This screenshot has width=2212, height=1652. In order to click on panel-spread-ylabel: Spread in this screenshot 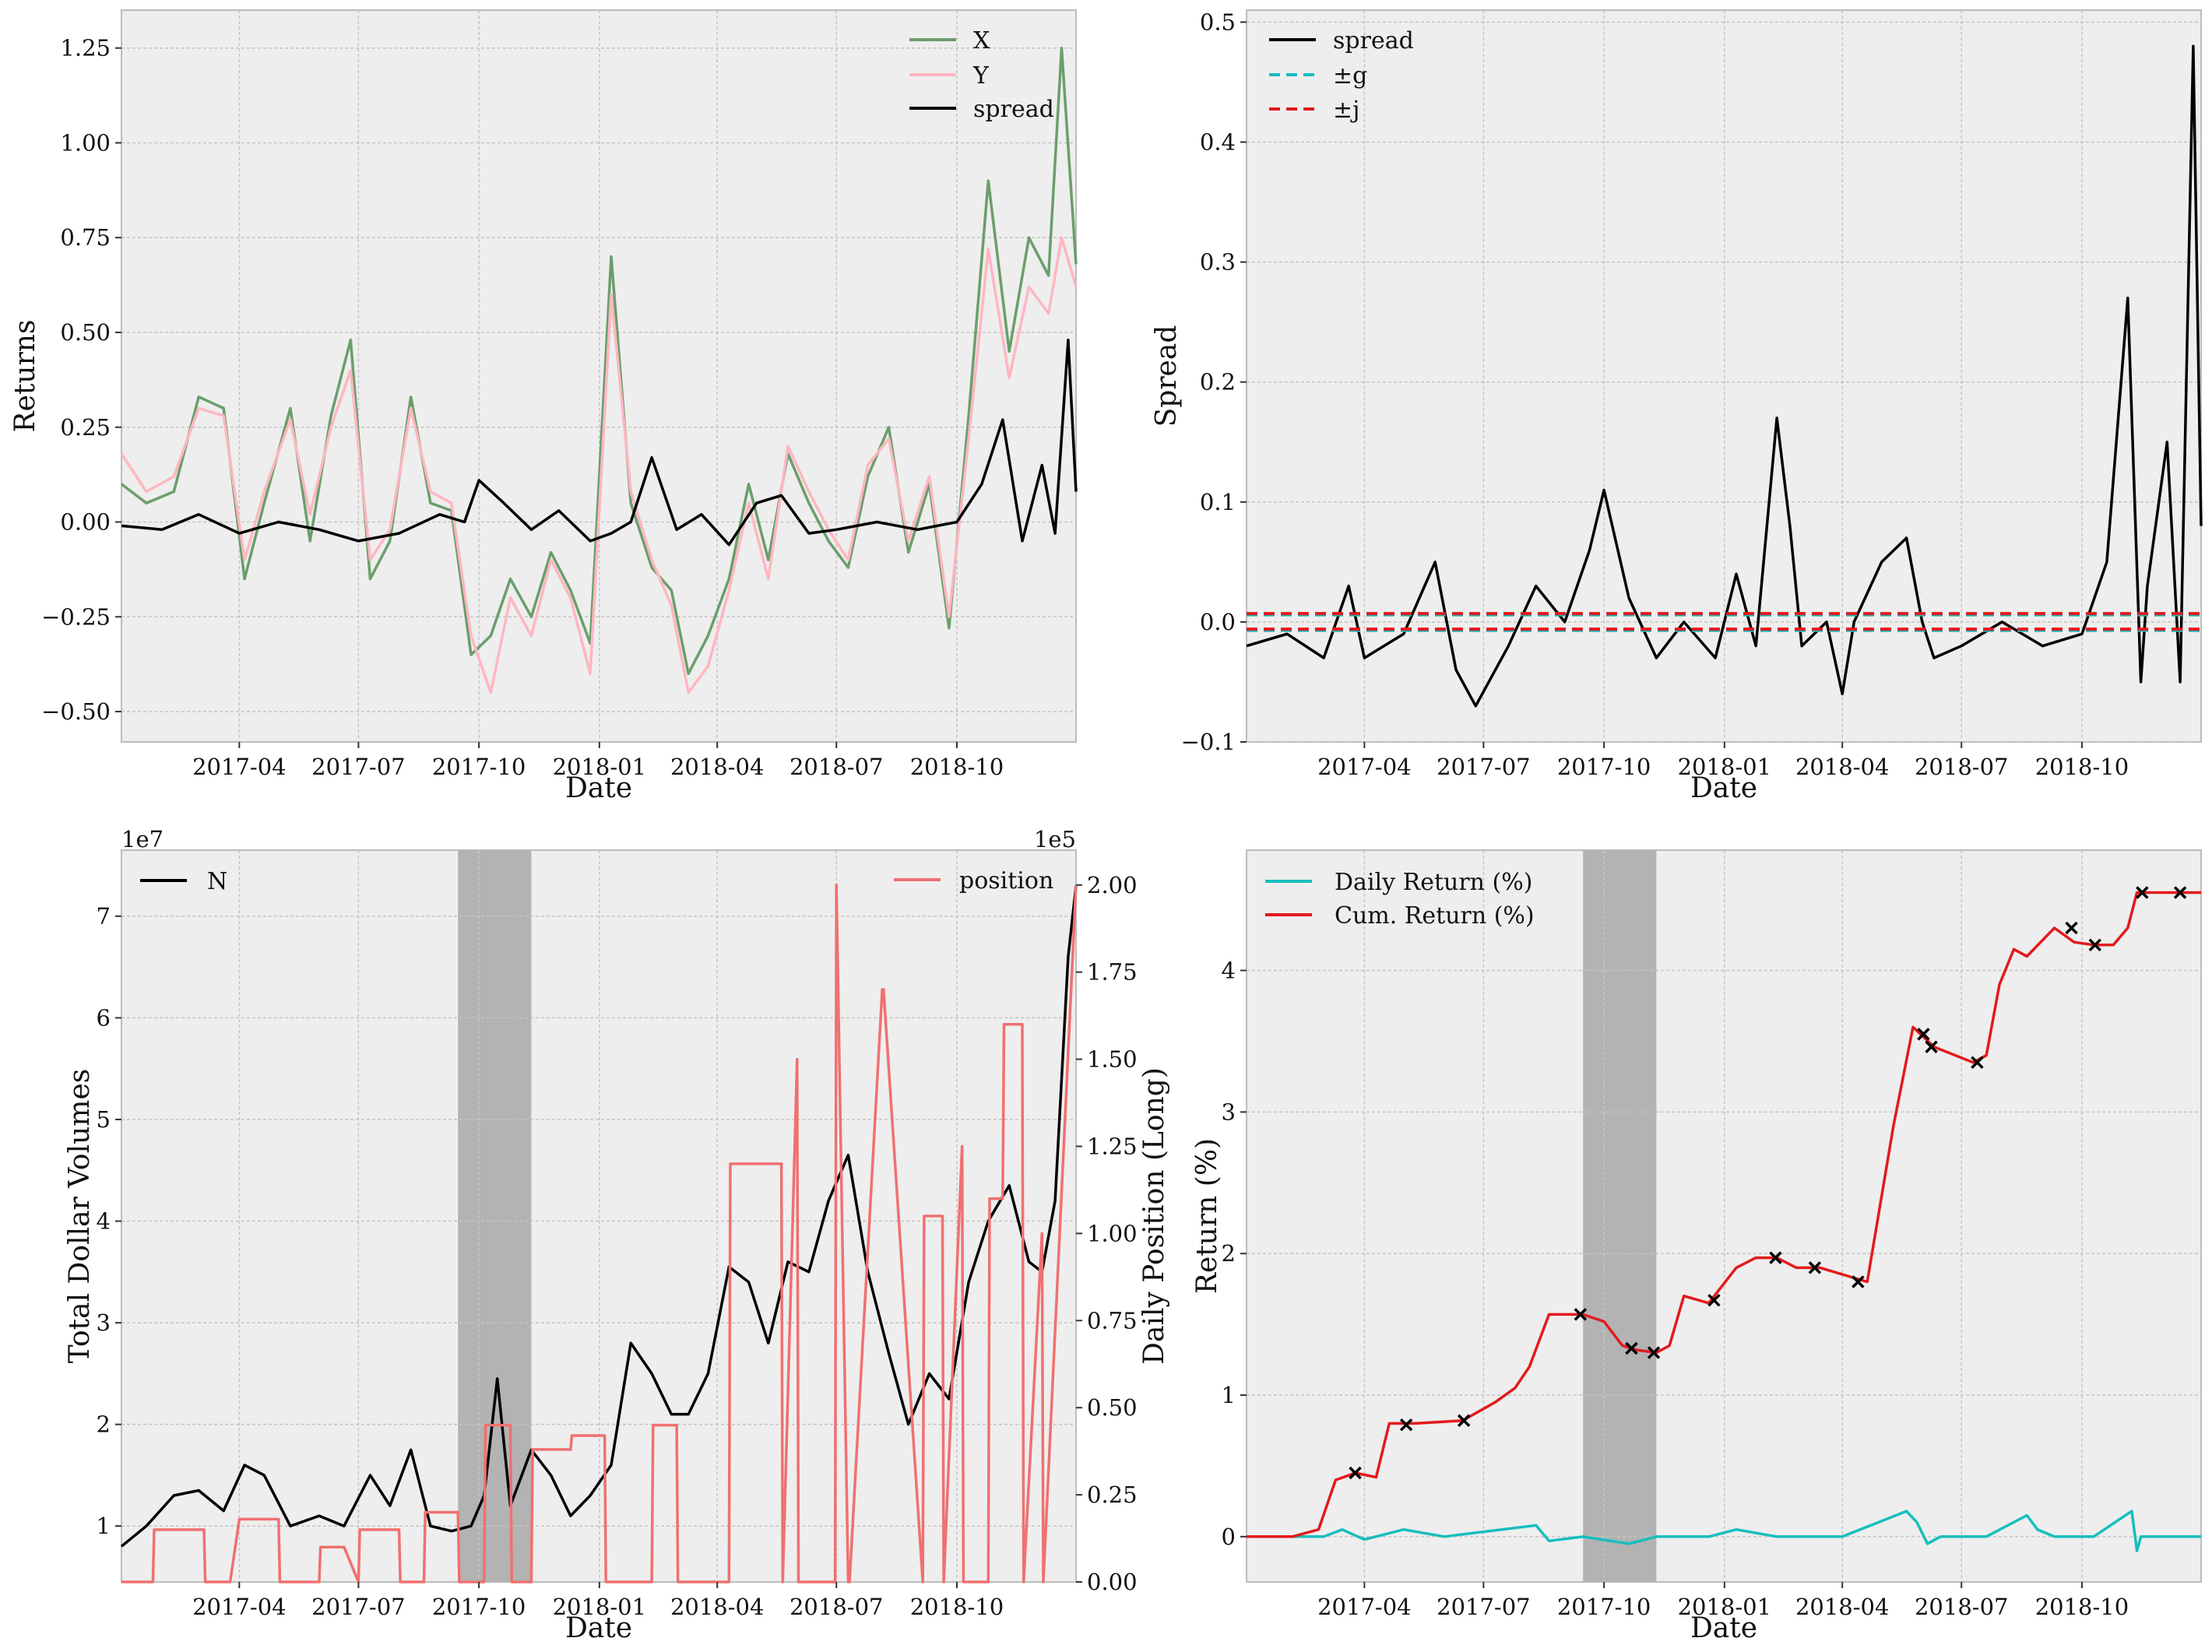, I will do `click(1167, 376)`.